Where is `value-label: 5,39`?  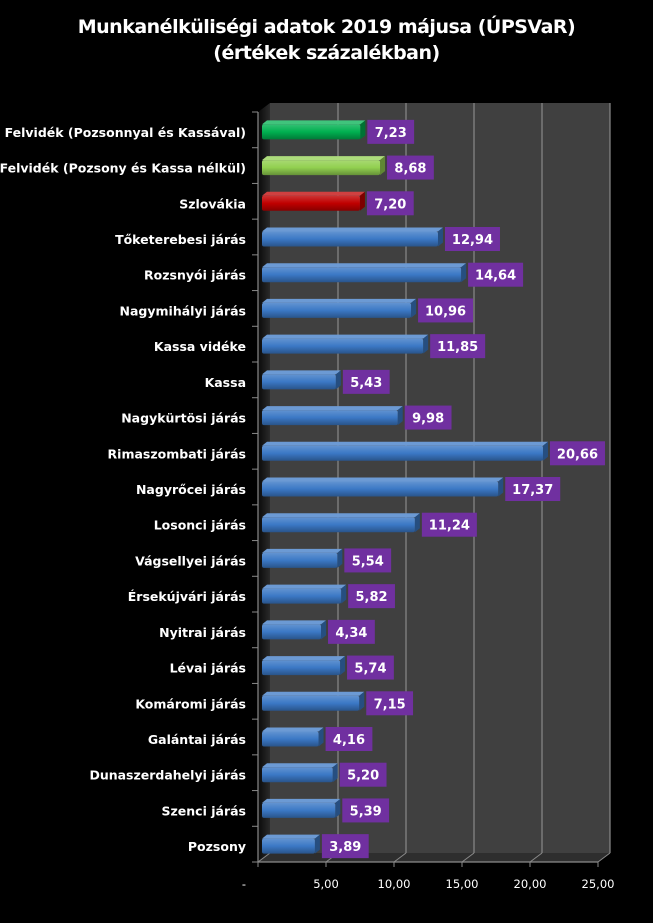 value-label: 5,39 is located at coordinates (366, 810).